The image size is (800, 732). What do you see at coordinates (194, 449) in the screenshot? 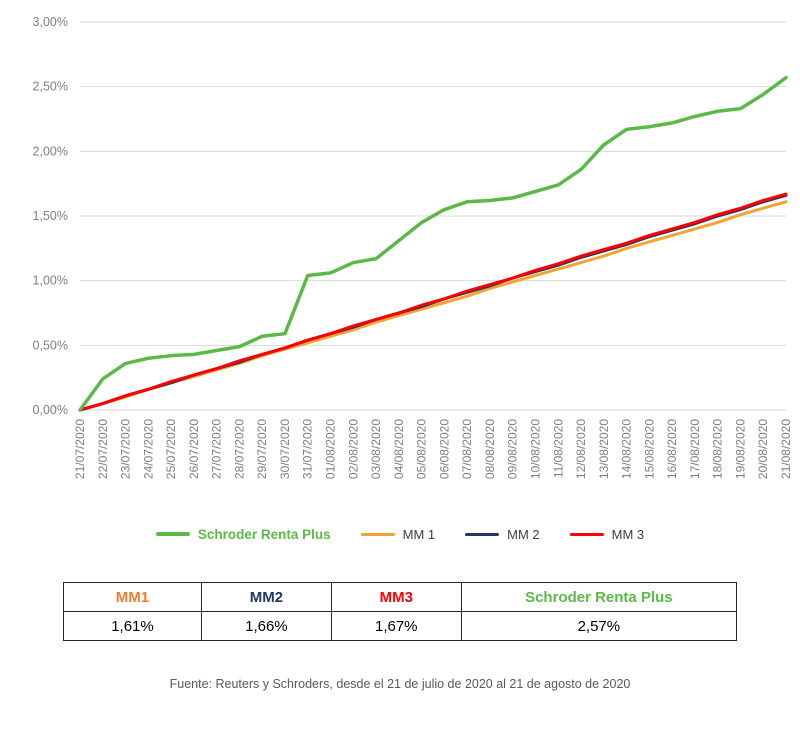
I see `x-axis-label: 26/07/2020` at bounding box center [194, 449].